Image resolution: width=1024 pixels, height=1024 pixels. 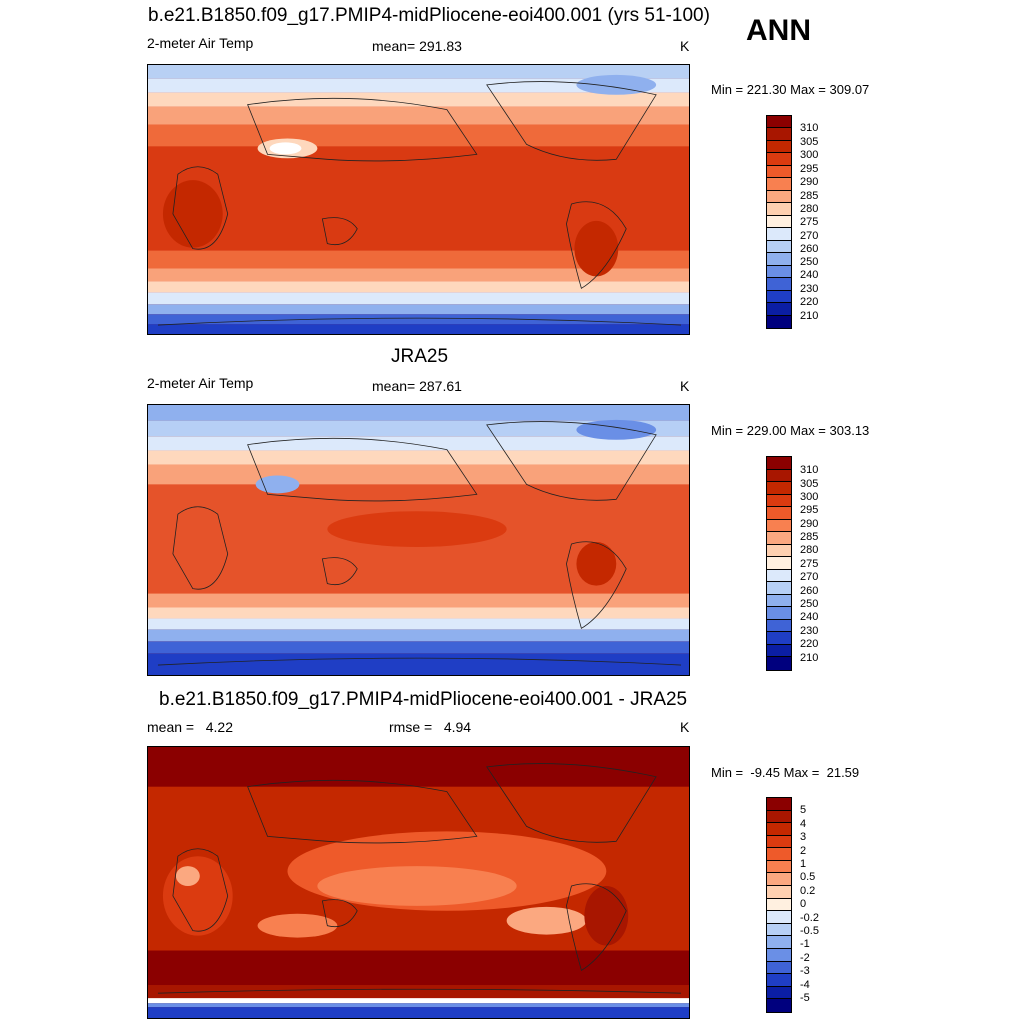 I want to click on cbar-label: 240, so click(x=809, y=275).